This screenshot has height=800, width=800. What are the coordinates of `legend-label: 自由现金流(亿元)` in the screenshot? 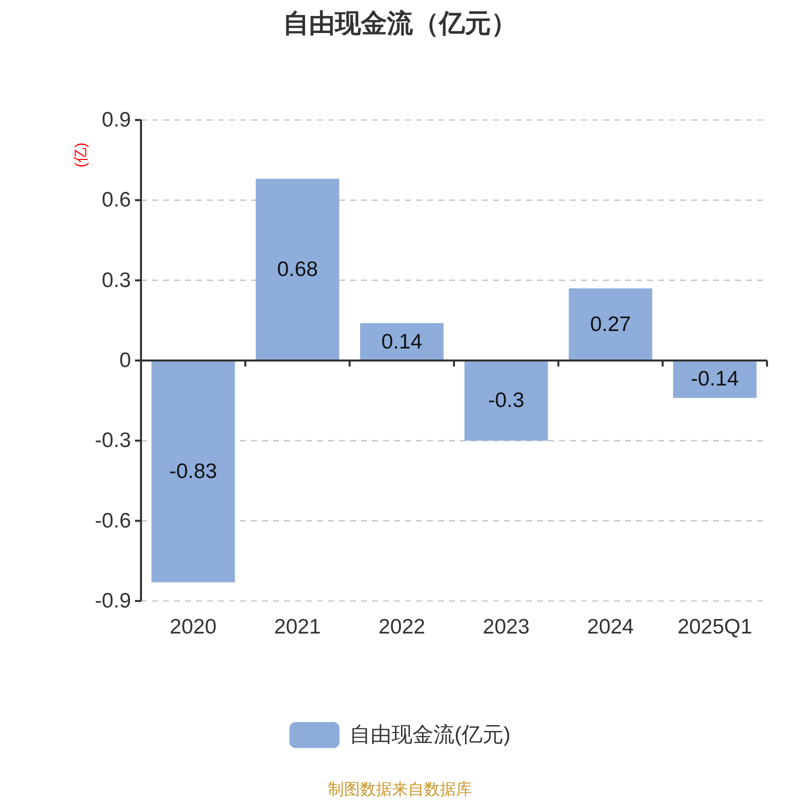 It's located at (430, 735).